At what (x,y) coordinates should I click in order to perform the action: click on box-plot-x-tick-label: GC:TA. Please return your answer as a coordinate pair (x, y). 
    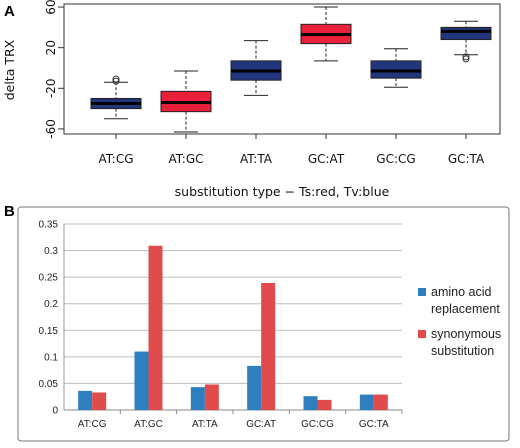
    Looking at the image, I should click on (466, 159).